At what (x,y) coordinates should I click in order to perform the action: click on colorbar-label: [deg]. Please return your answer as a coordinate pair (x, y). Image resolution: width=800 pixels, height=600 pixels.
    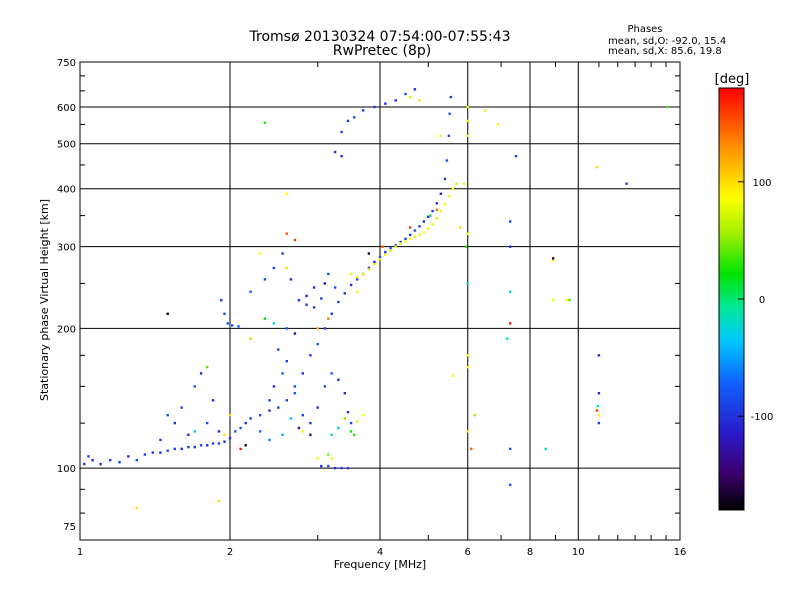
    Looking at the image, I should click on (732, 79).